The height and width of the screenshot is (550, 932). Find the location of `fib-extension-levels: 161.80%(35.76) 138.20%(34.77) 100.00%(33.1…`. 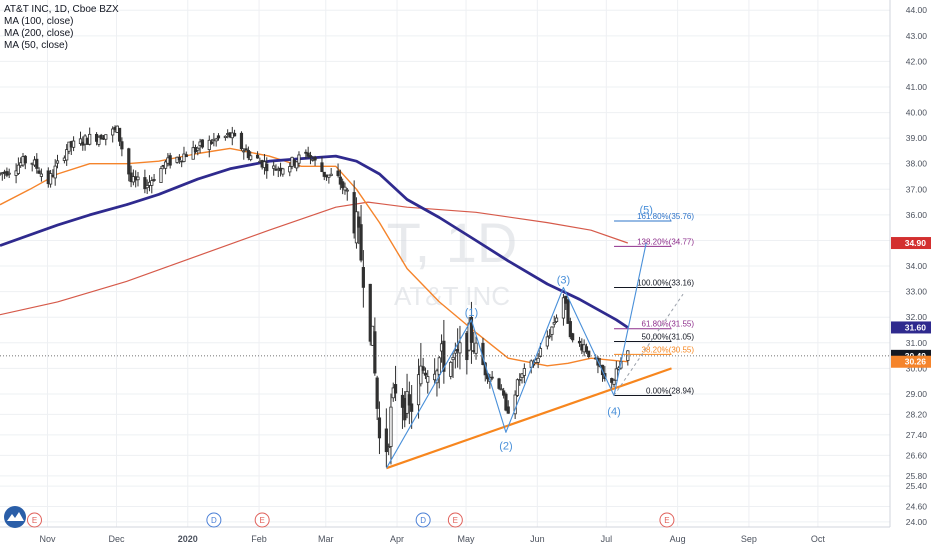

fib-extension-levels: 161.80%(35.76) 138.20%(34.77) 100.00%(33.1… is located at coordinates (654, 304).